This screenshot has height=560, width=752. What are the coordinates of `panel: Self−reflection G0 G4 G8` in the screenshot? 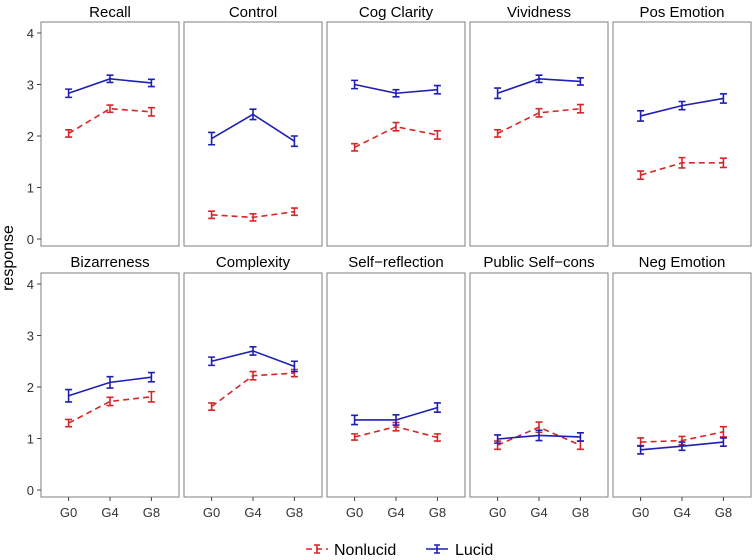 It's located at (396, 387).